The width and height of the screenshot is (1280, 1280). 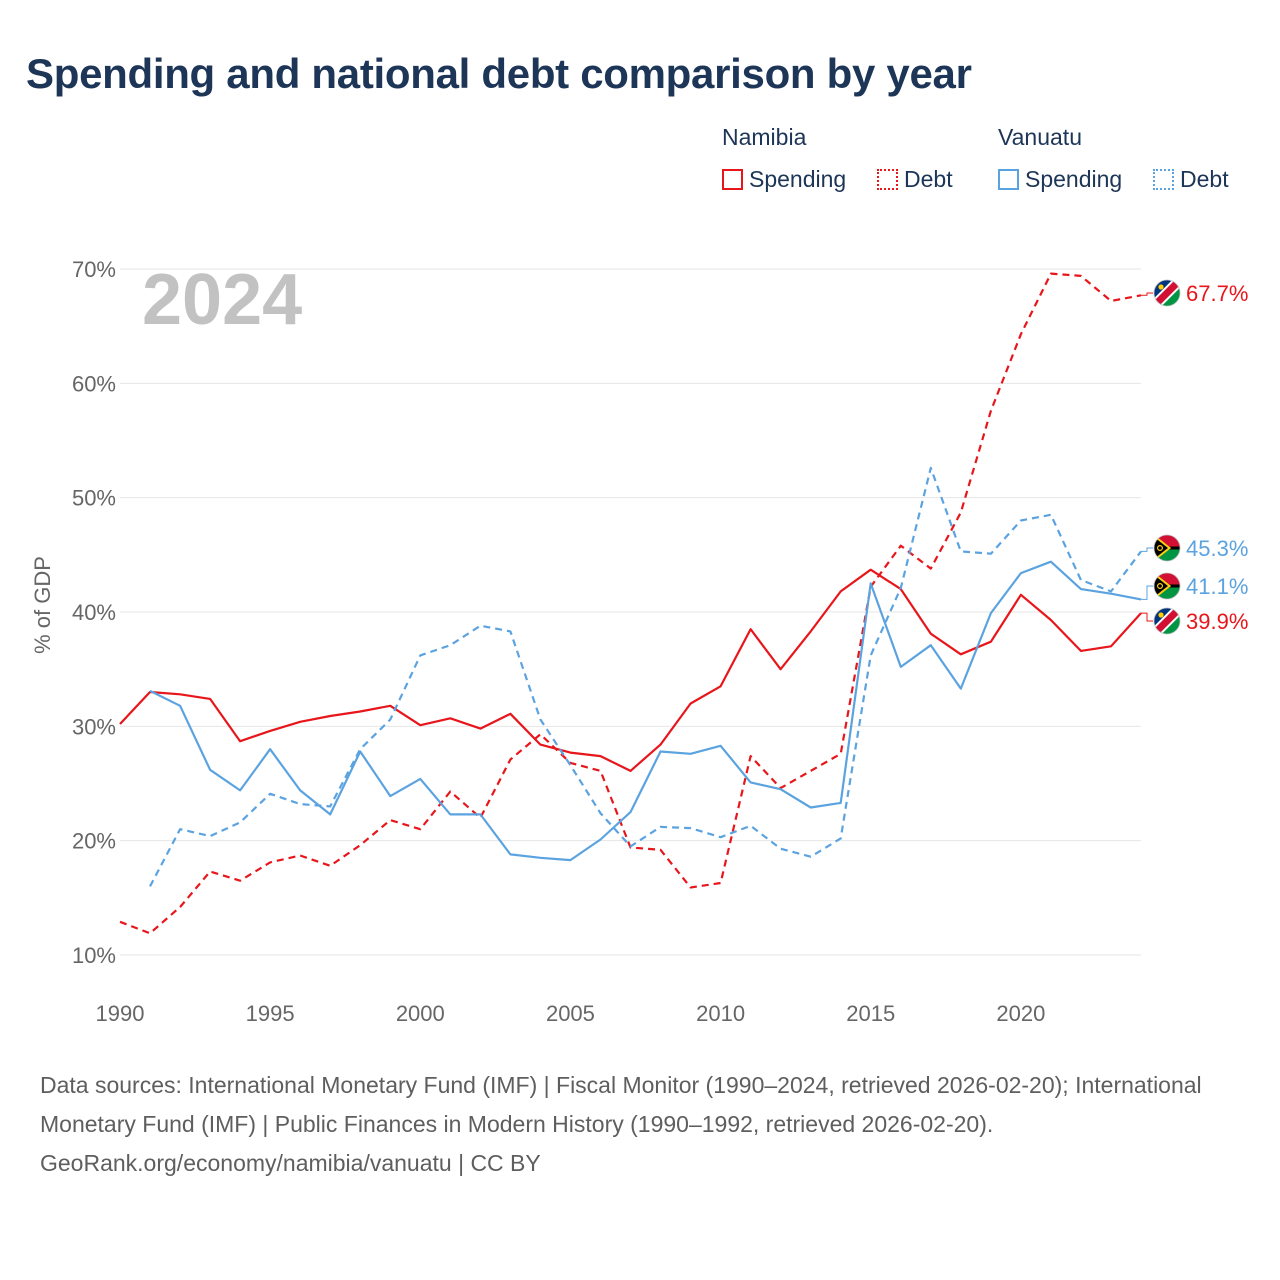 I want to click on y-tick-label: 60%, so click(x=94, y=383).